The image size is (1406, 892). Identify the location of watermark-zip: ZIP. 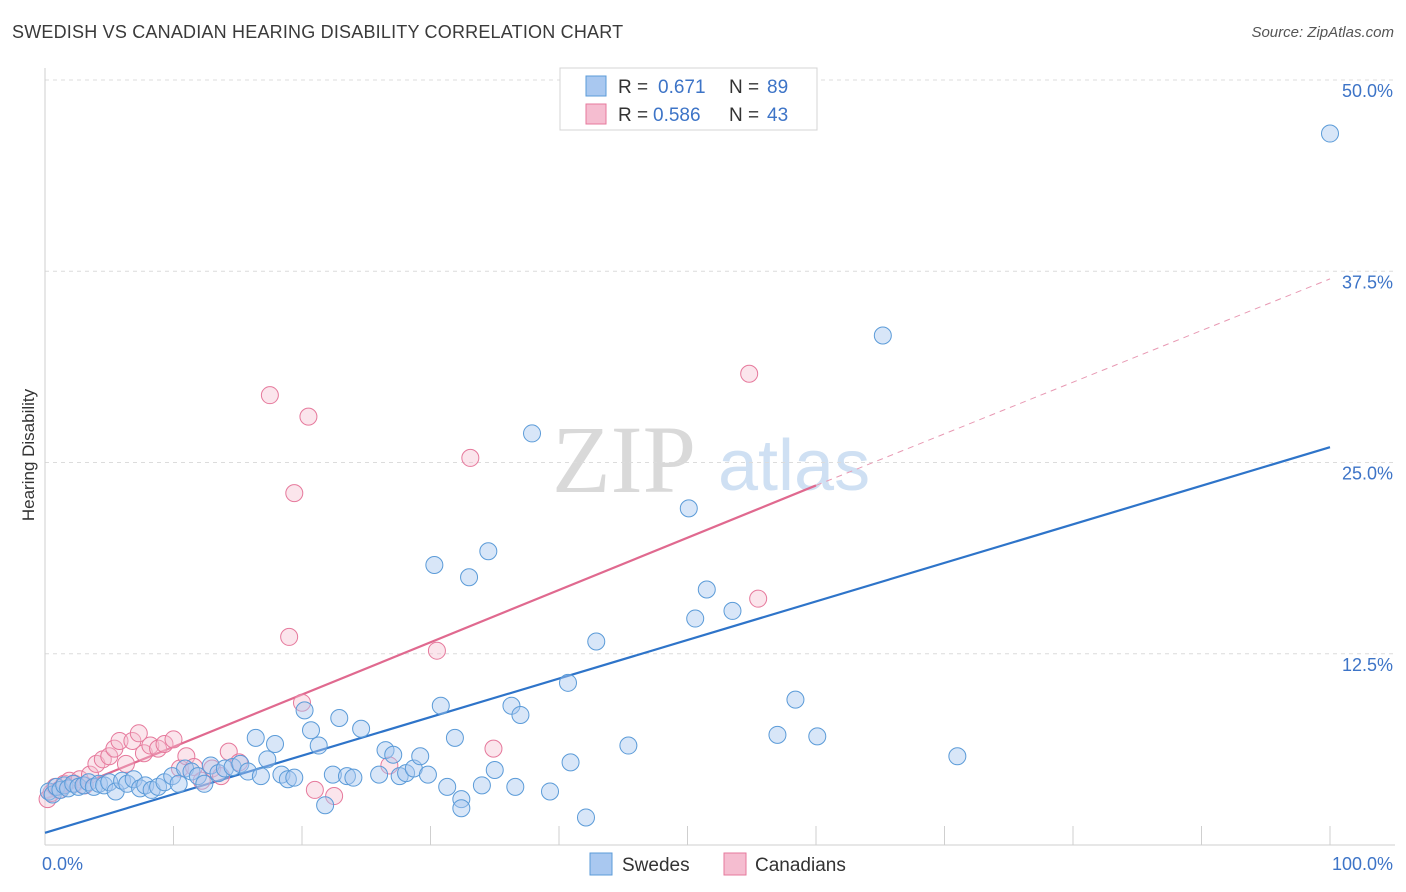
(624, 459).